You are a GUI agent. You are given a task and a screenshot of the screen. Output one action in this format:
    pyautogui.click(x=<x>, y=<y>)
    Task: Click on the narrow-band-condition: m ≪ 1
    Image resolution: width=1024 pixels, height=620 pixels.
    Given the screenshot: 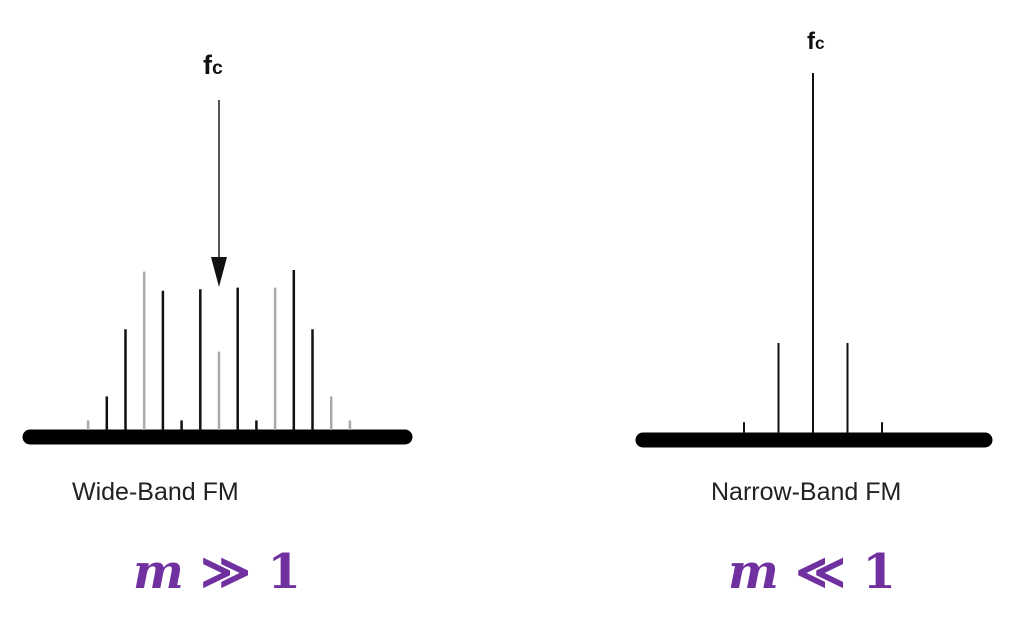 What is the action you would take?
    pyautogui.click(x=812, y=572)
    